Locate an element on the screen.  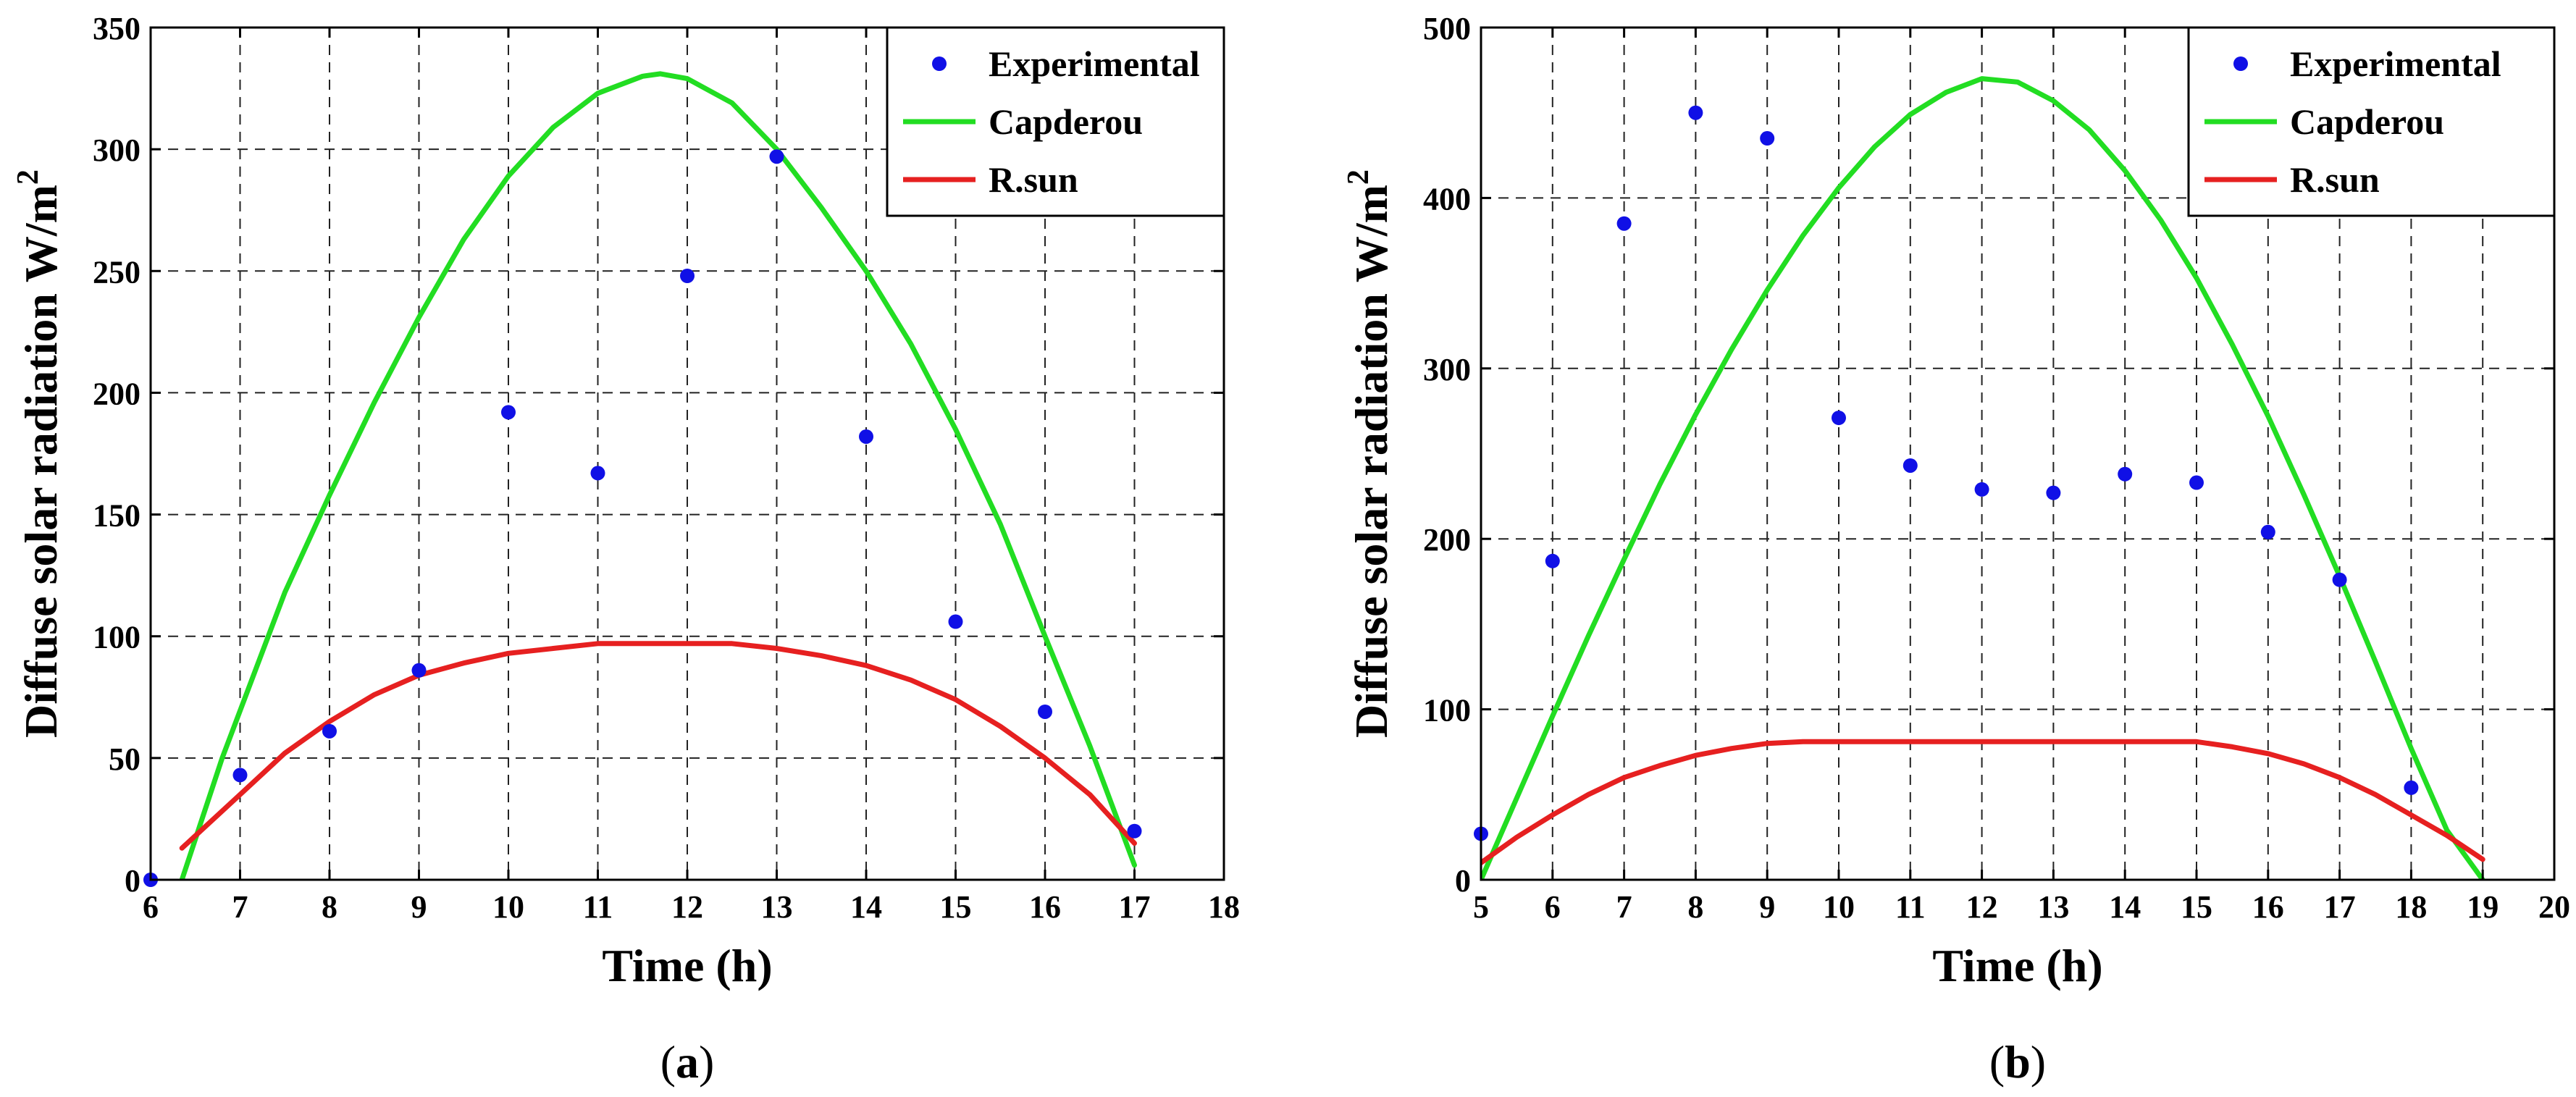
panel-caption: (a) is located at coordinates (687, 1062).